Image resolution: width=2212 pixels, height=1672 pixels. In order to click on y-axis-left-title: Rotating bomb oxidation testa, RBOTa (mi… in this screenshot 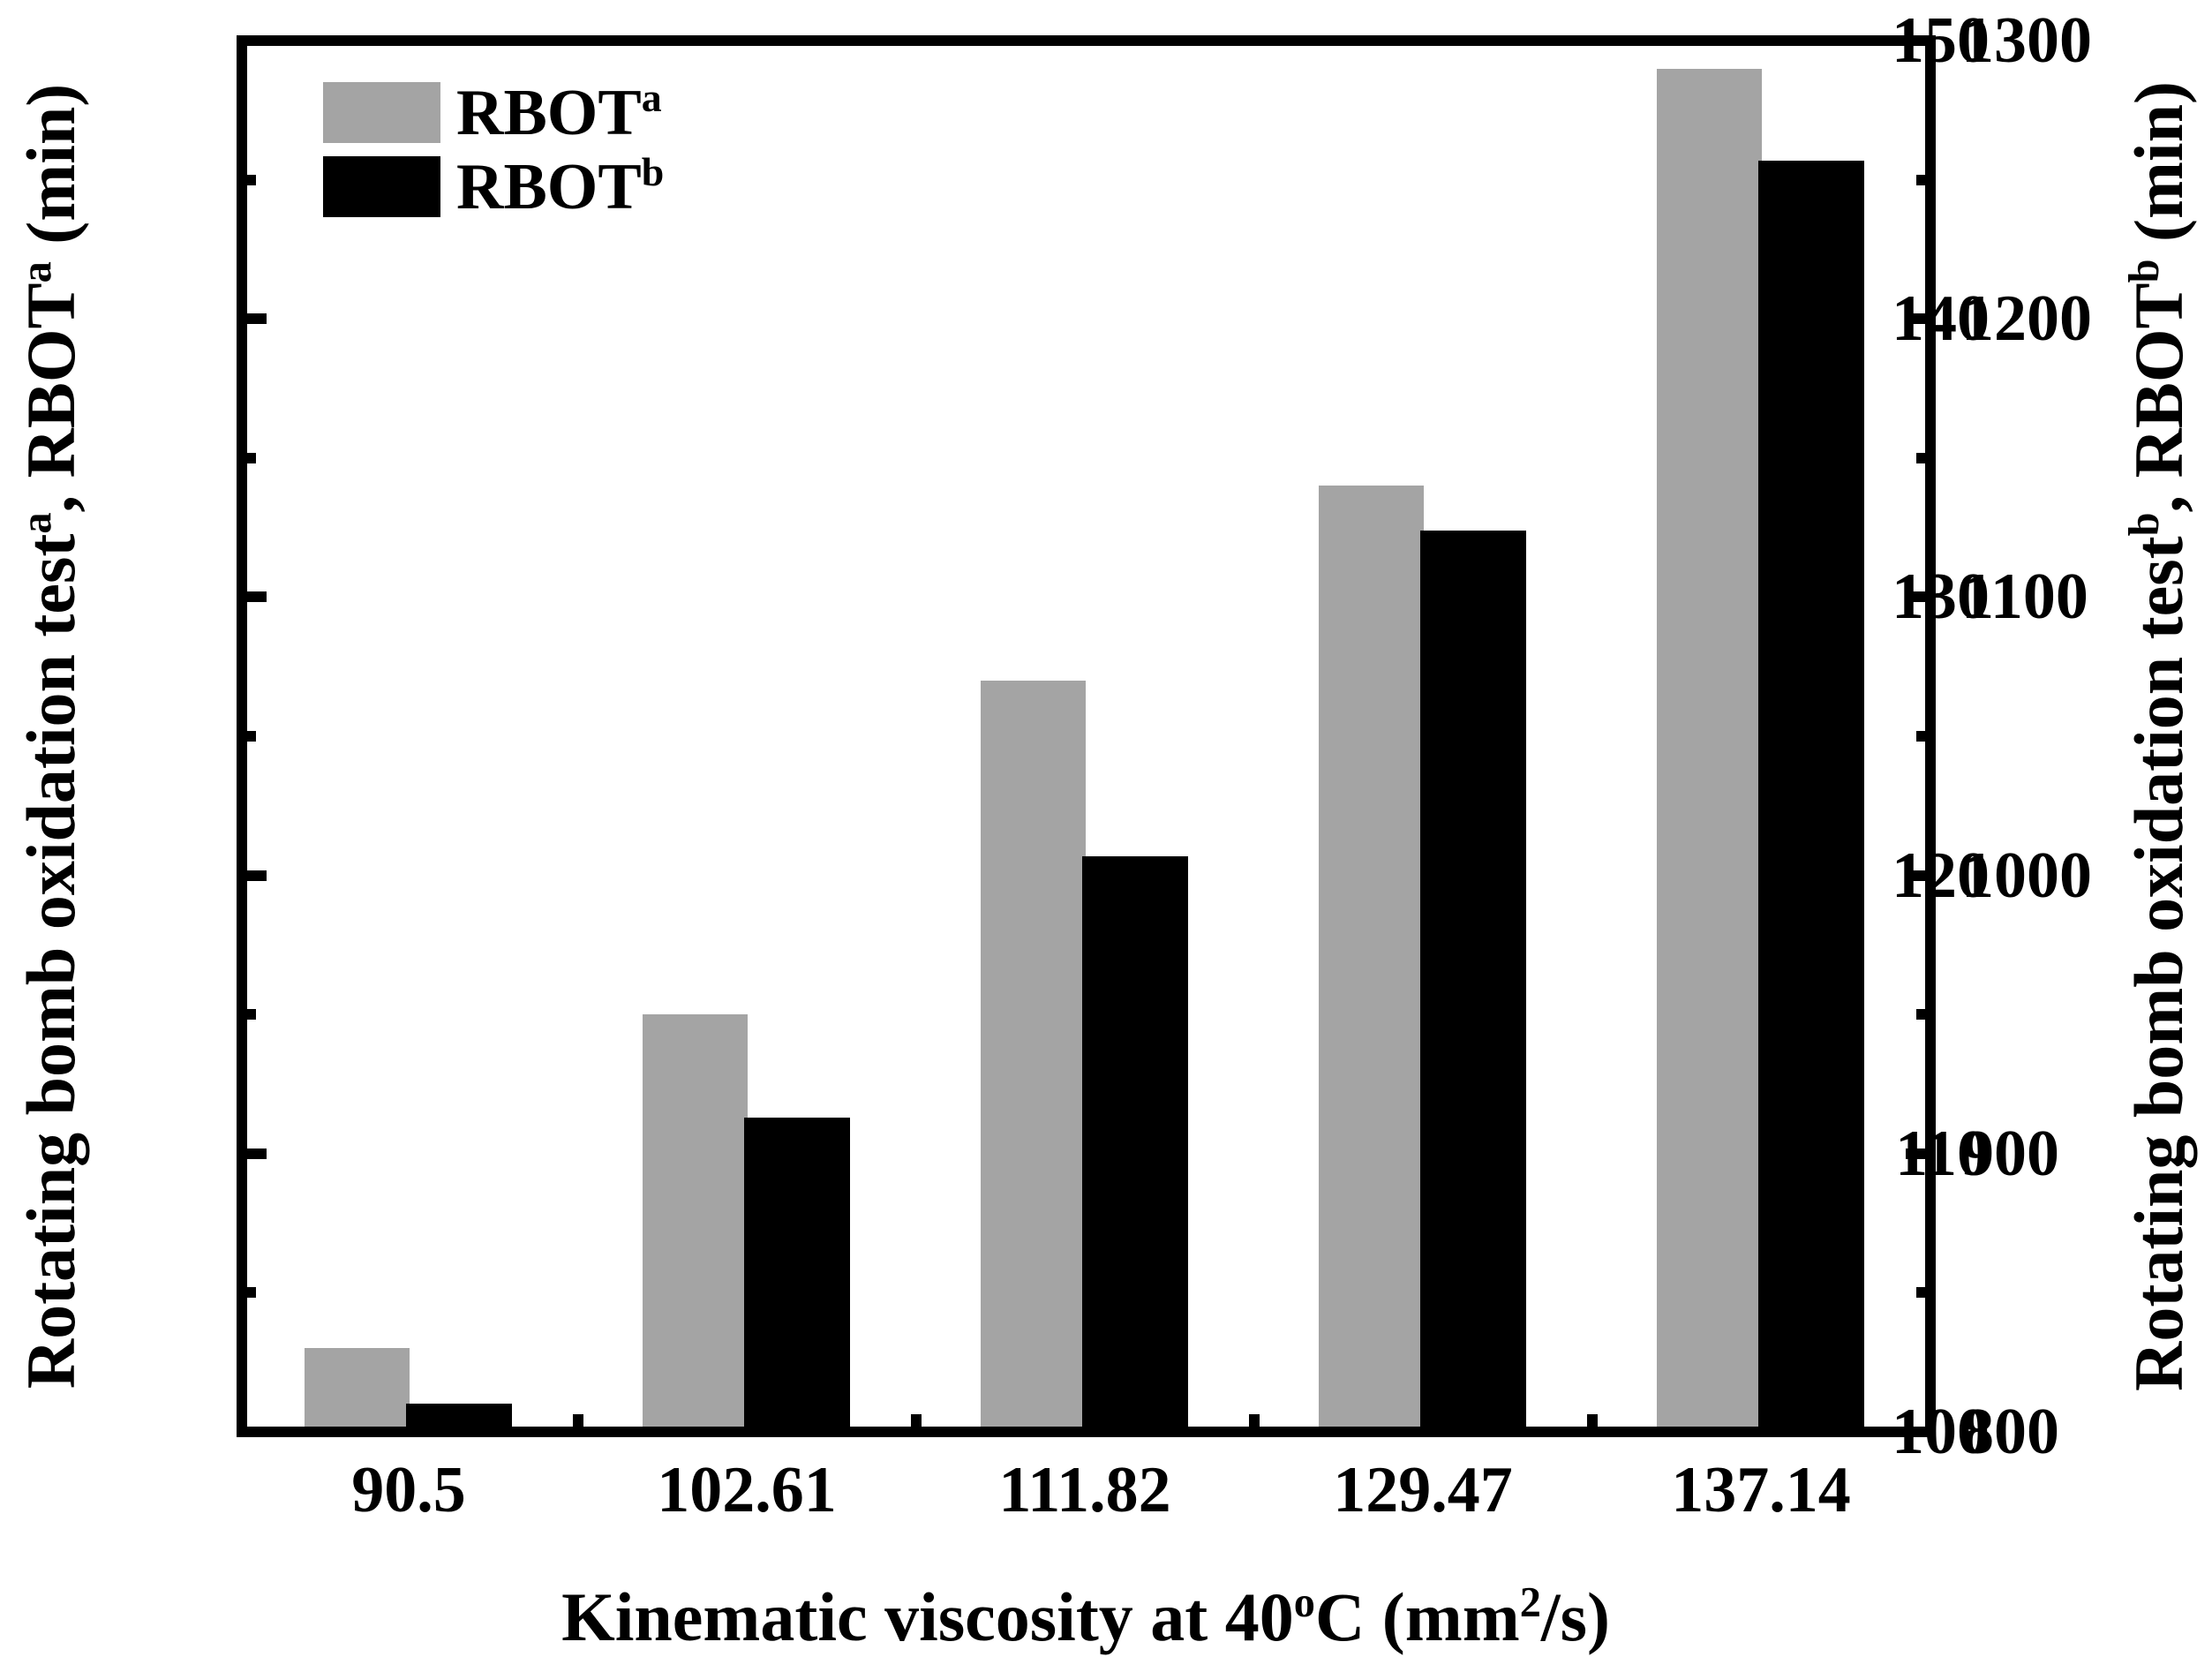, I will do `click(50, 737)`.